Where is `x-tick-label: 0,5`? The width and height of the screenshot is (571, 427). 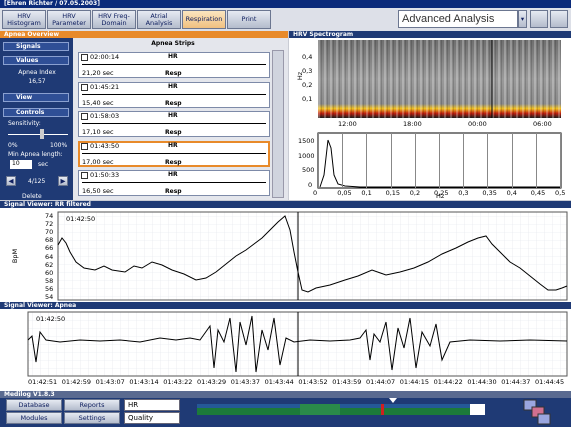
x-tick-label: 0,5 is located at coordinates (560, 193).